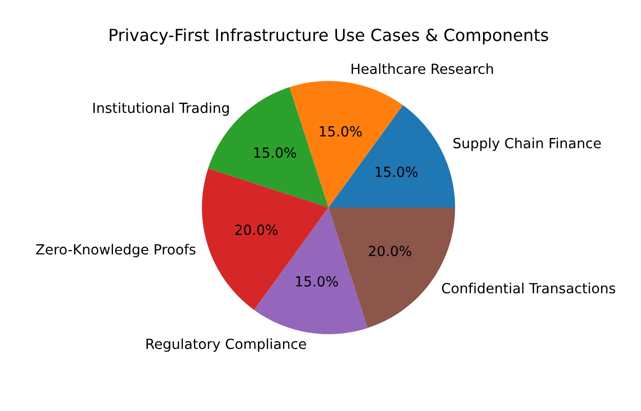 This screenshot has height=411, width=641. I want to click on slice-label: Healthcare Research, so click(422, 68).